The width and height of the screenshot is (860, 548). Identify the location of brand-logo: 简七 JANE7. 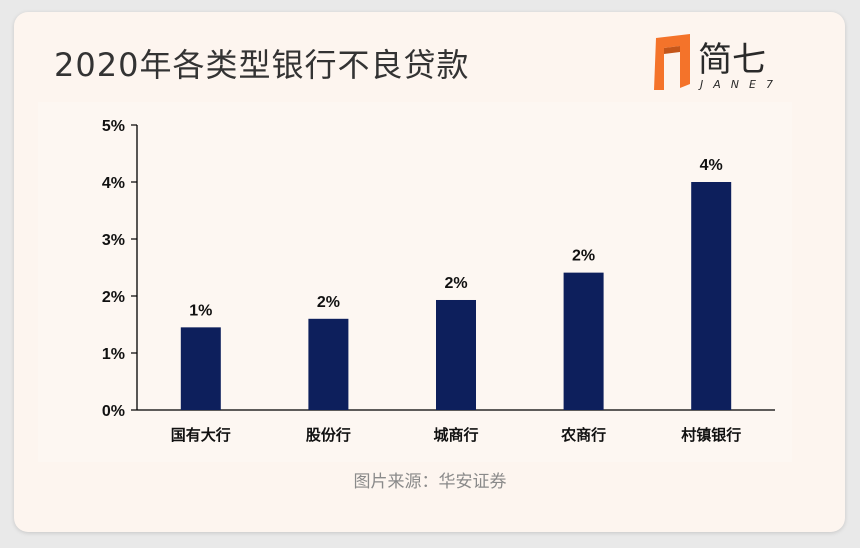
(730, 63).